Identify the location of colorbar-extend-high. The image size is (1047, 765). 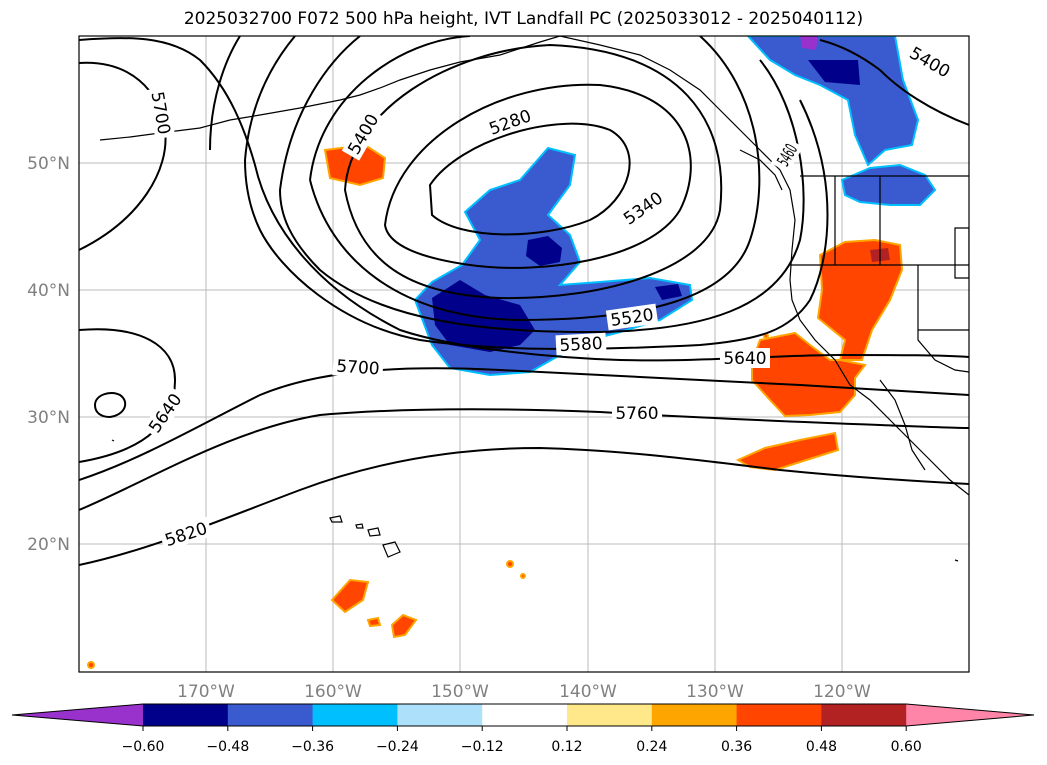
(970, 715).